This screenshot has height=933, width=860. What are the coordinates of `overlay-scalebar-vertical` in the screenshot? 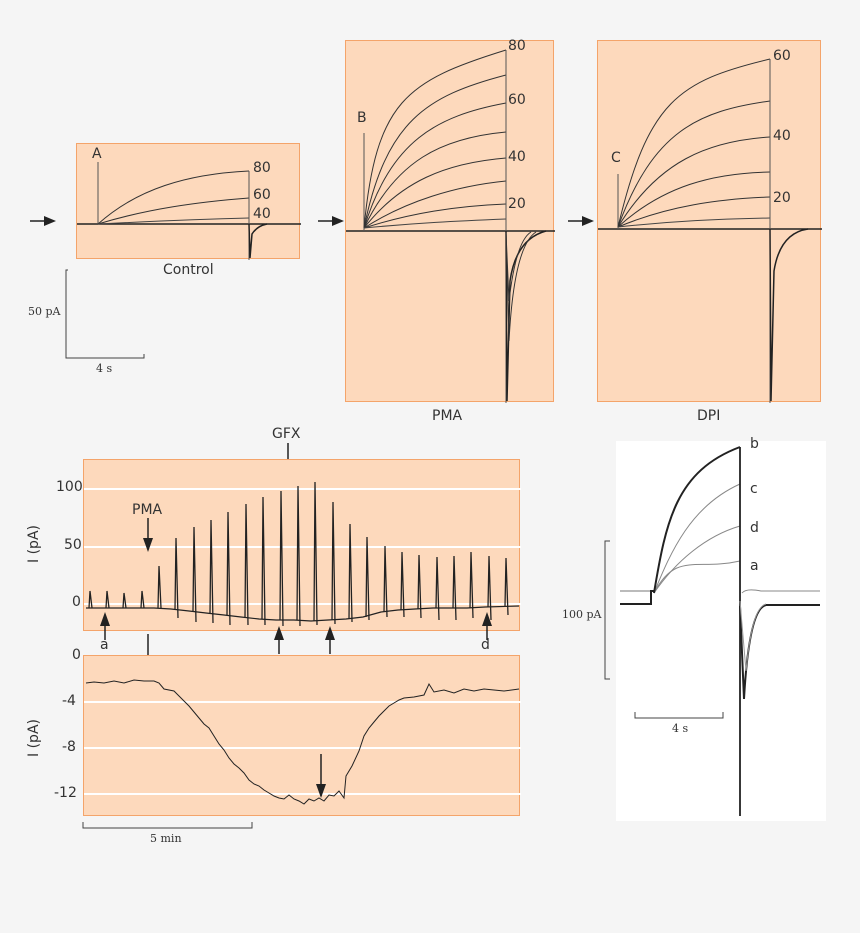 It's located at (607, 610).